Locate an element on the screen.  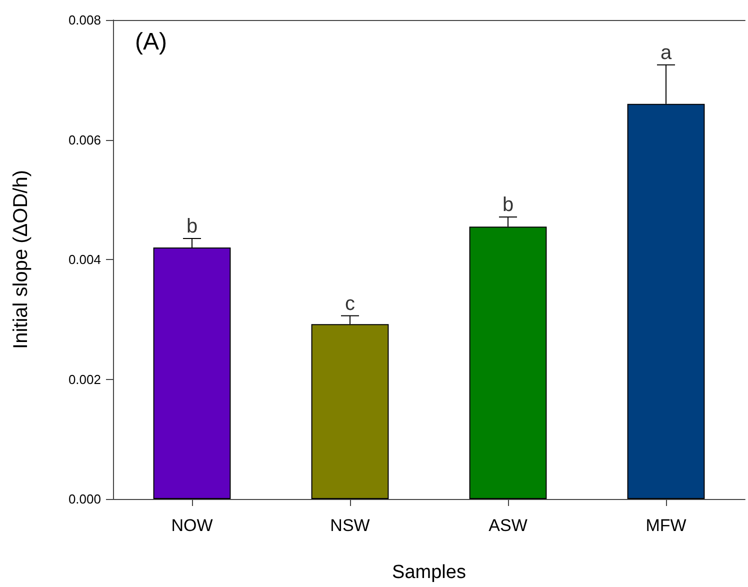
annotation: c is located at coordinates (350, 303).